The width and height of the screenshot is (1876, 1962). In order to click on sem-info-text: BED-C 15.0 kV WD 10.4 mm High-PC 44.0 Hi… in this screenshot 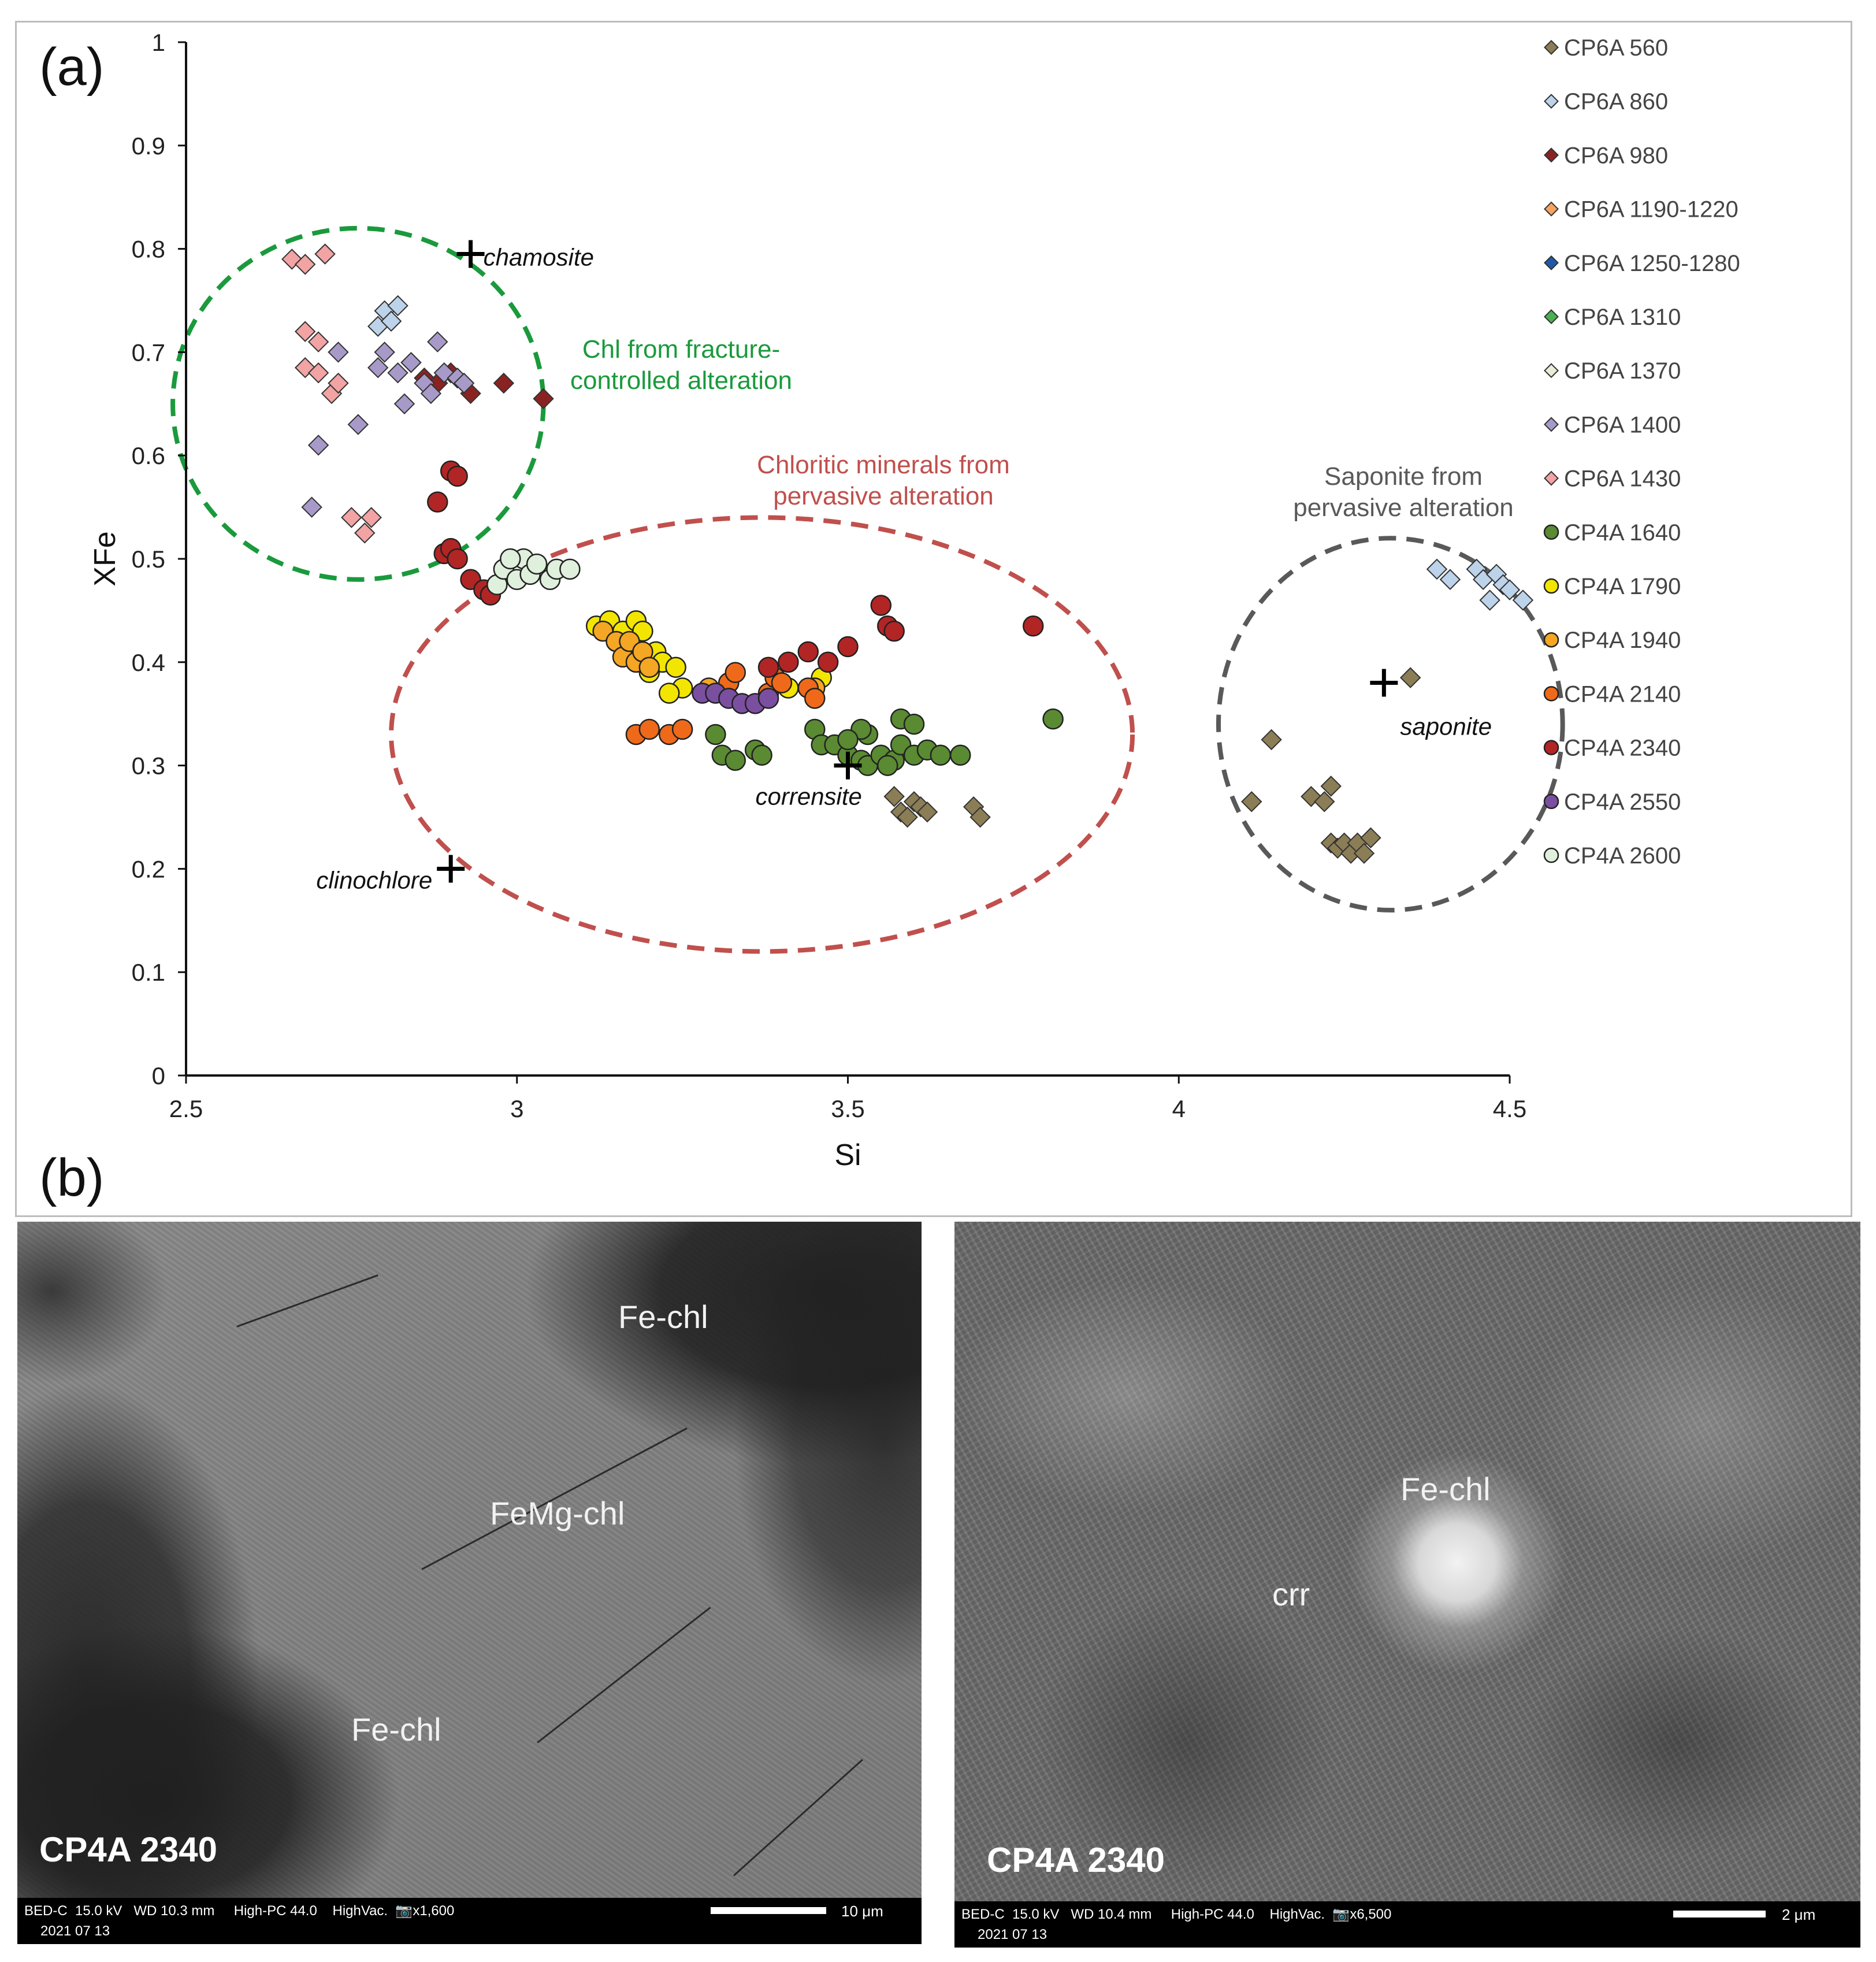, I will do `click(1176, 1914)`.